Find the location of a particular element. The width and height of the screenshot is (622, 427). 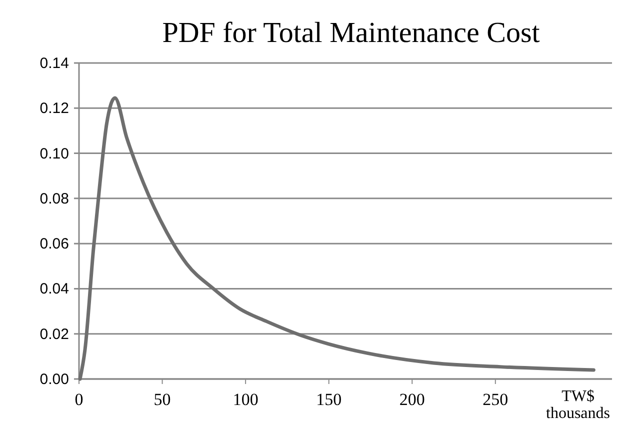

y-tick-label: 0.08 is located at coordinates (54, 199).